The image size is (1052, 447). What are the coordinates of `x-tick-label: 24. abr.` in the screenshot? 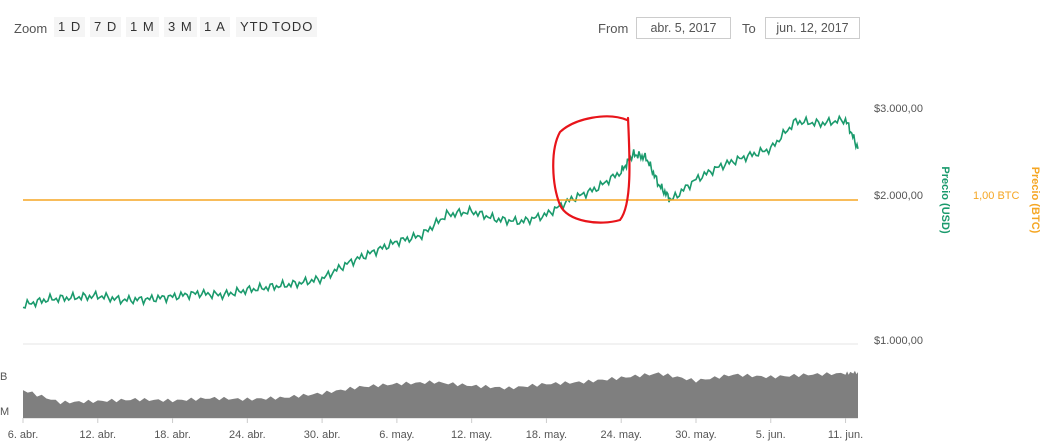 It's located at (247, 435).